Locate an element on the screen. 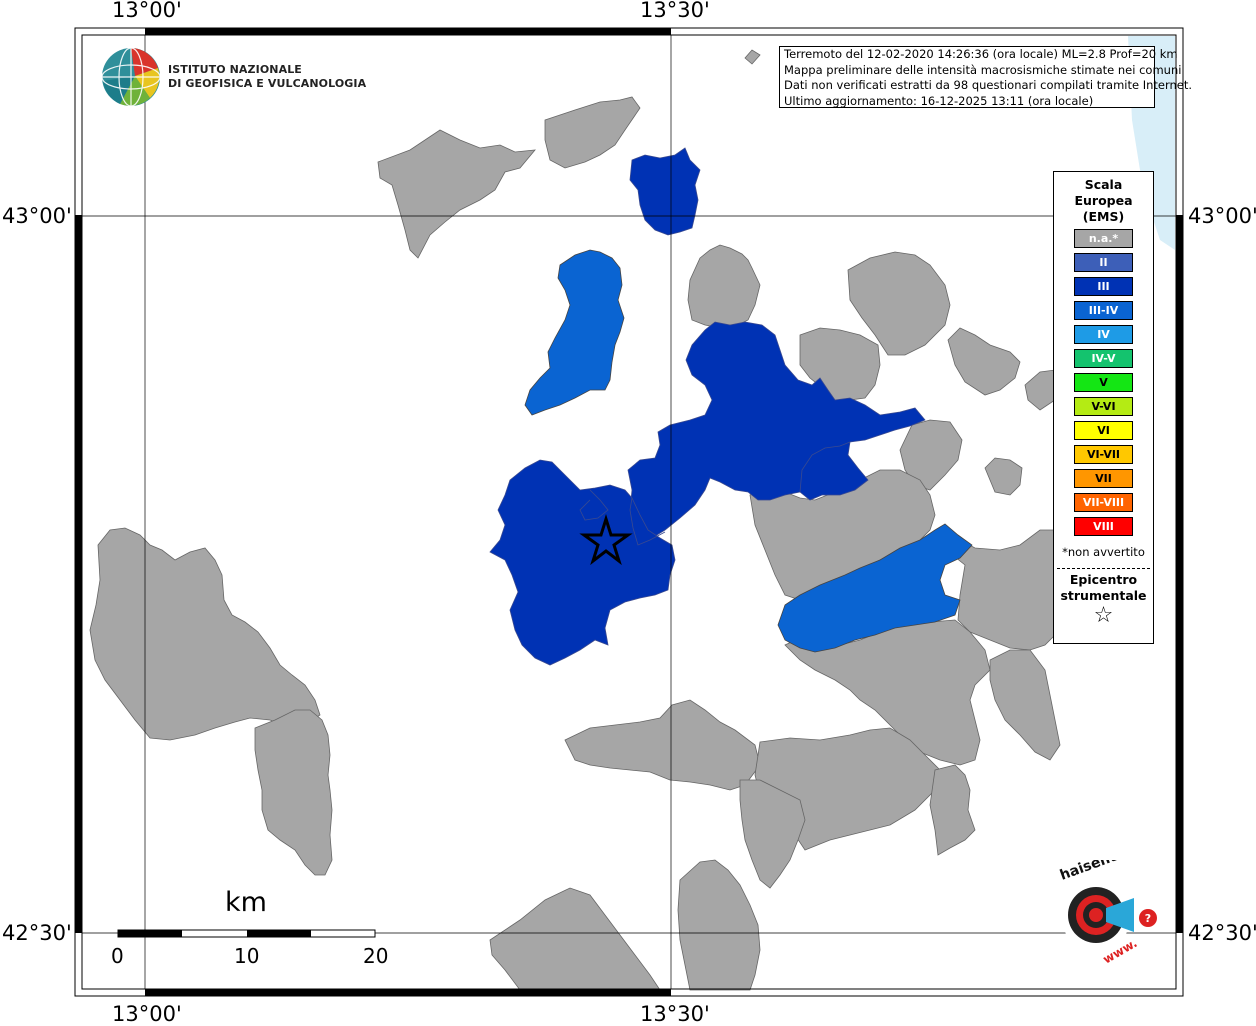  legend-epicenter: Epicentro strumentale ☆ is located at coordinates (1103, 600).